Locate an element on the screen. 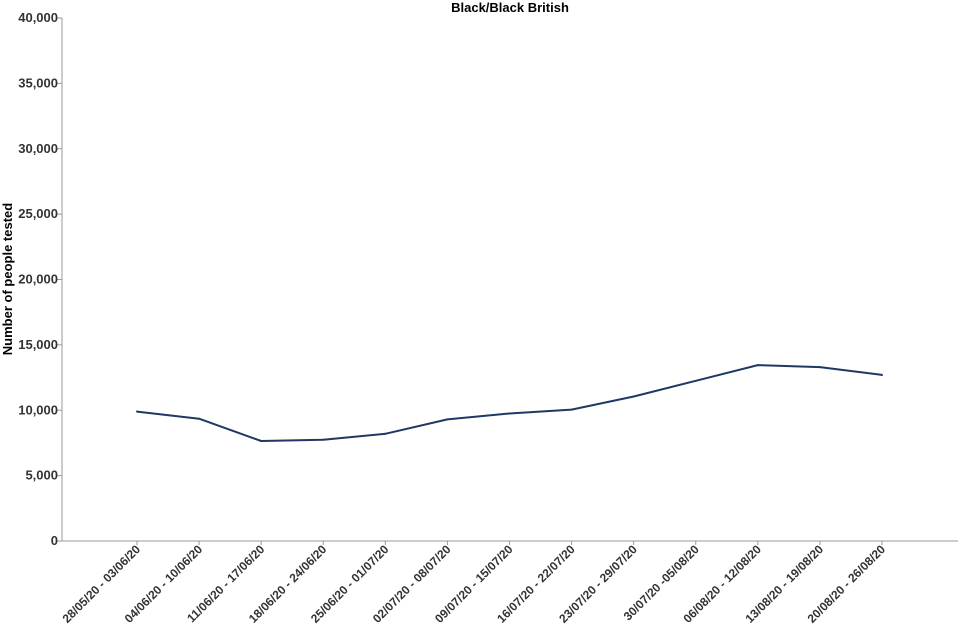  series-group is located at coordinates (509, 403).